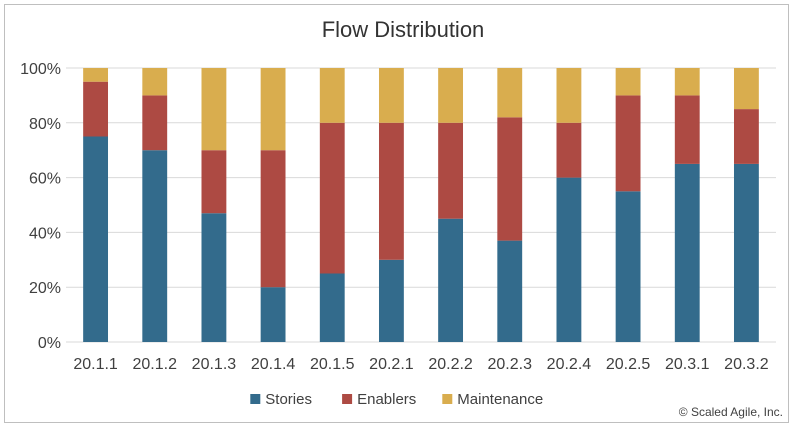 The height and width of the screenshot is (429, 800). I want to click on legend-swatch-enablers, so click(347, 399).